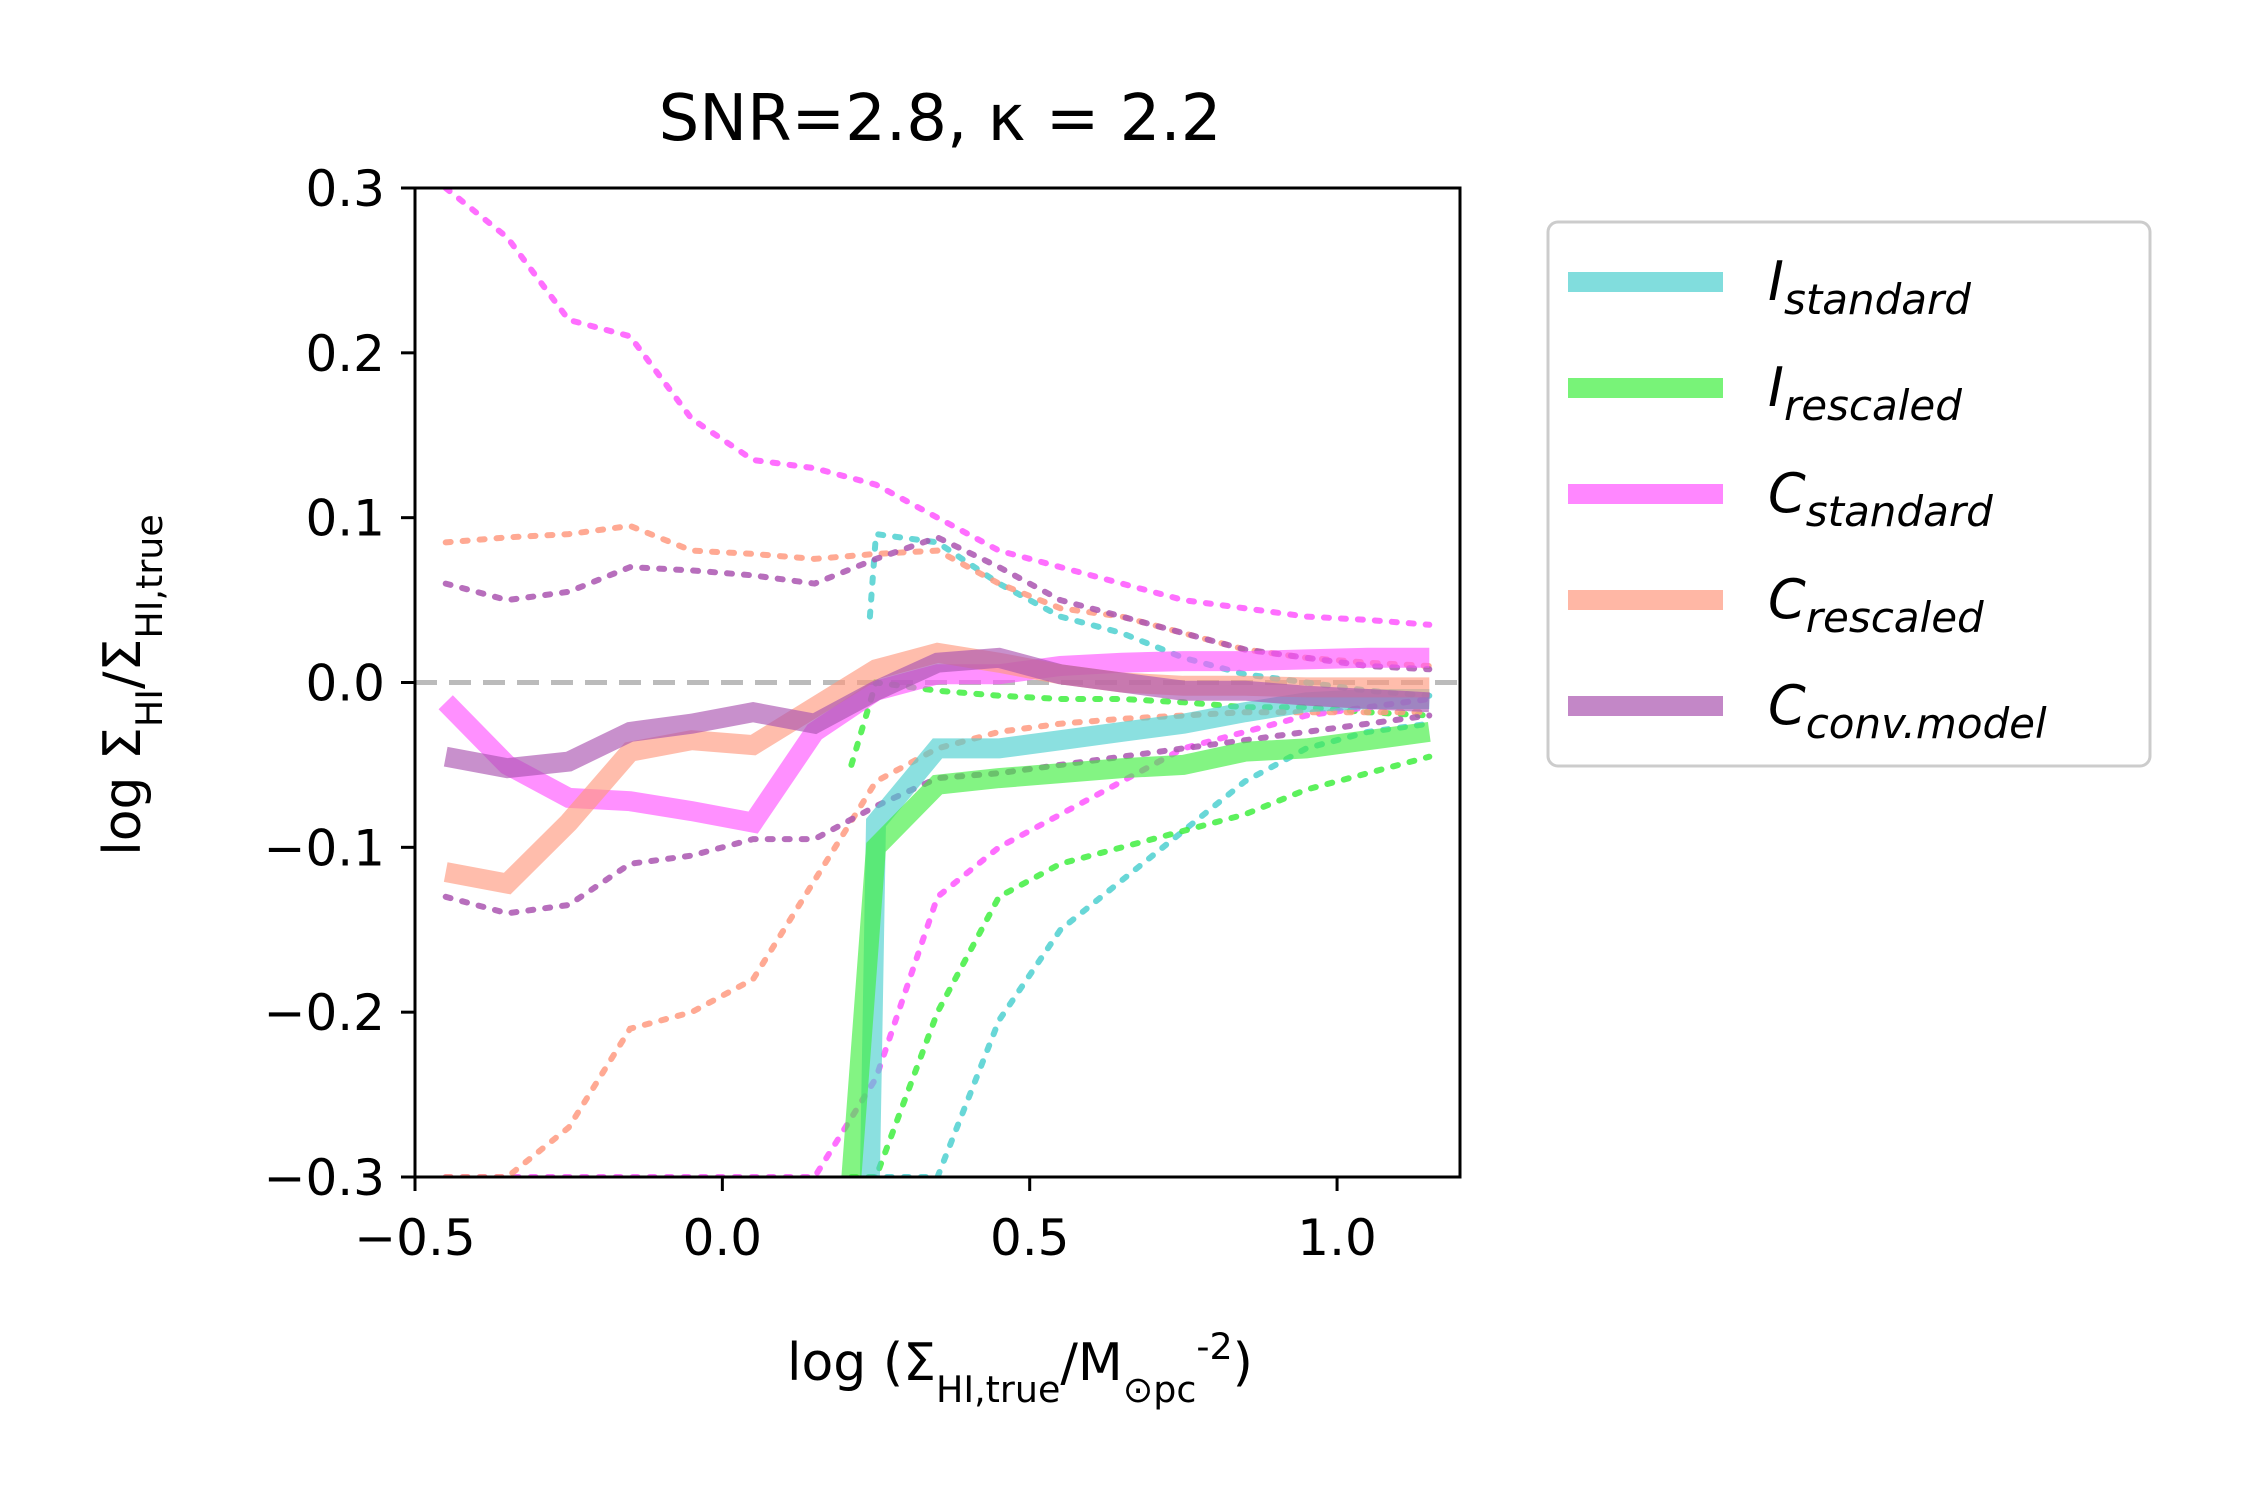  I want to click on x-axis-label: log (ΣHI,true/M⊙pc-2), so click(1020, 1368).